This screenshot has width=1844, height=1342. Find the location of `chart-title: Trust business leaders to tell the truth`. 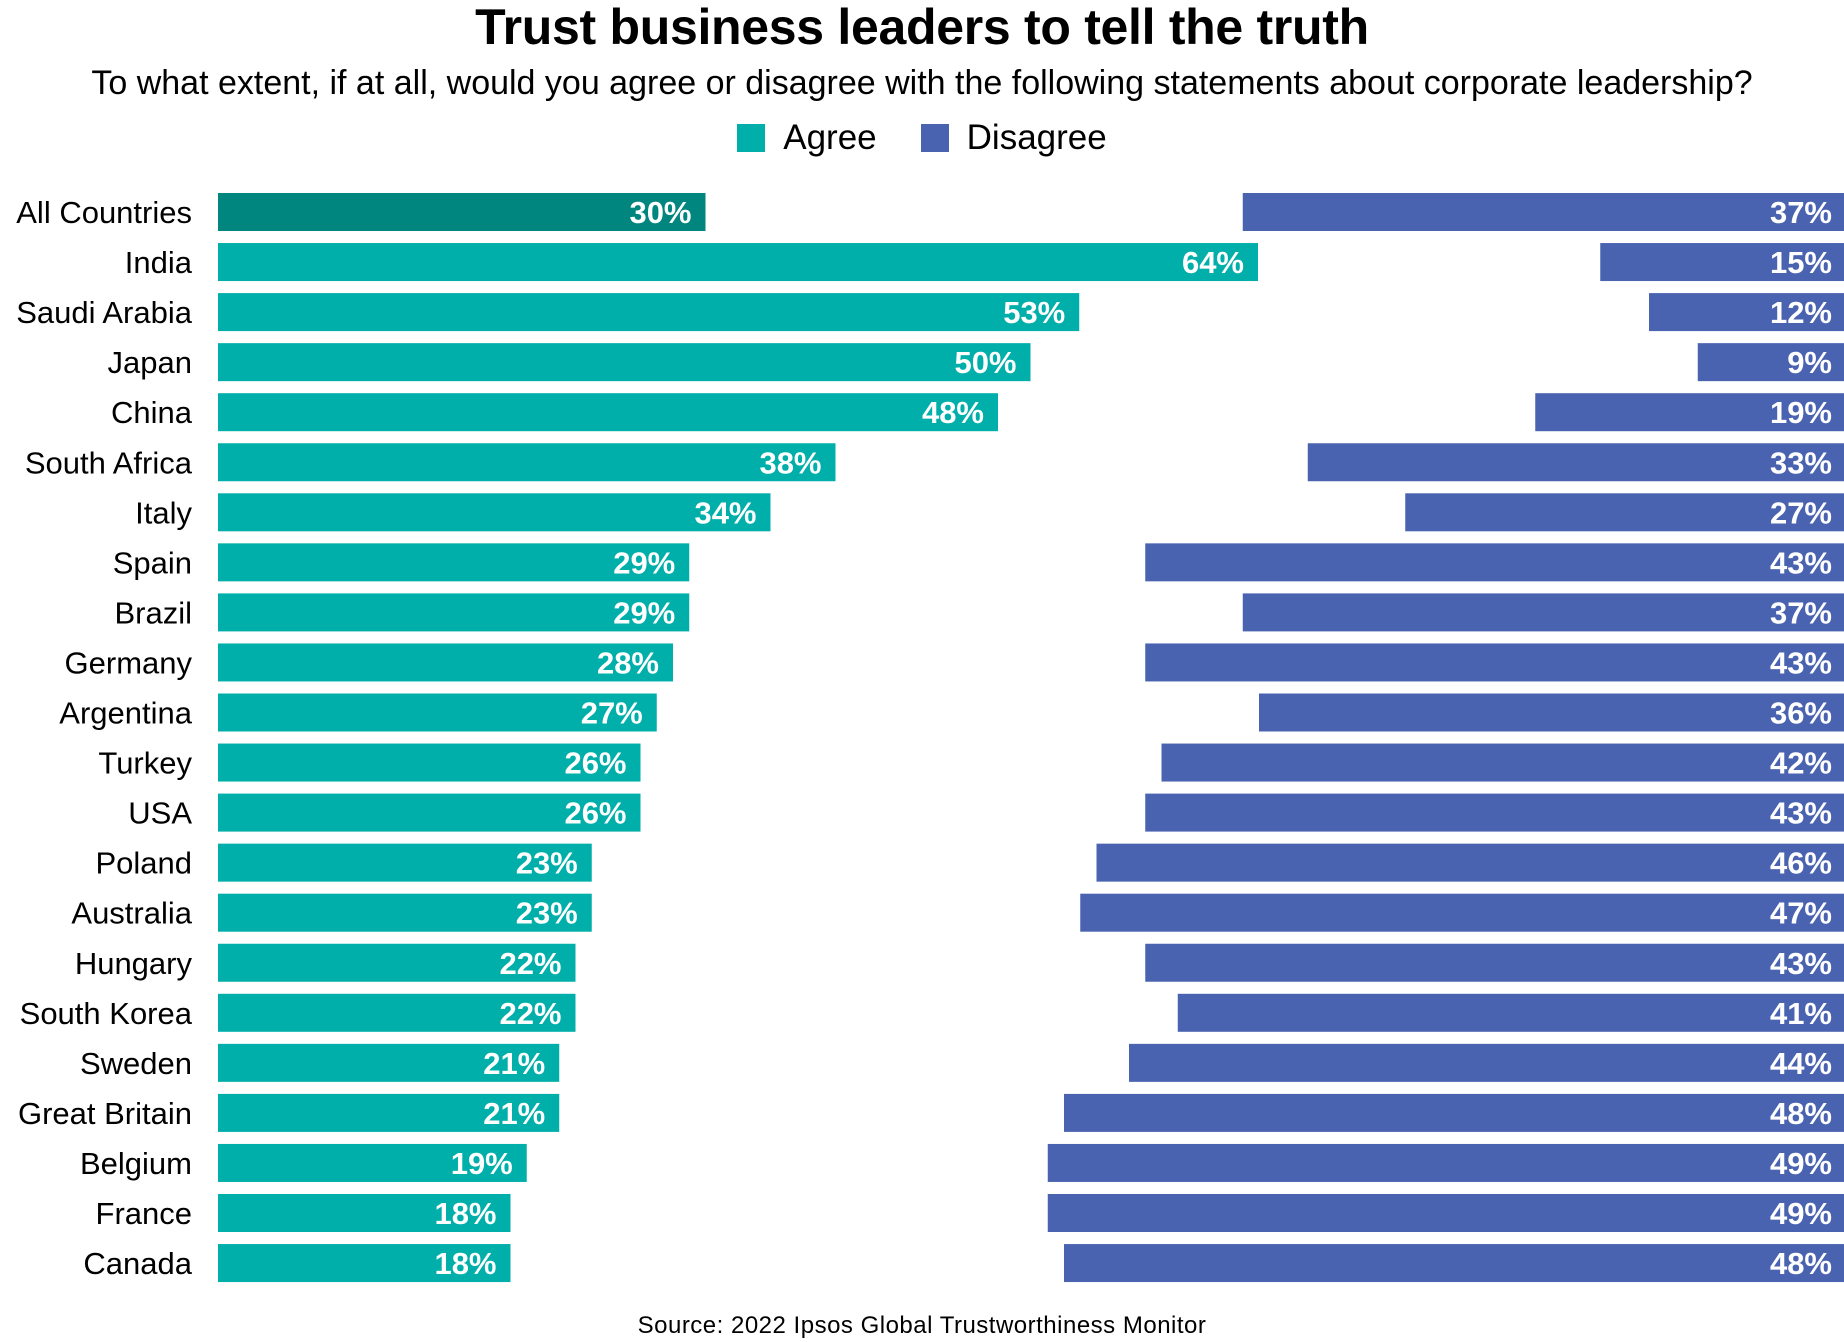

chart-title: Trust business leaders to tell the truth is located at coordinates (922, 27).